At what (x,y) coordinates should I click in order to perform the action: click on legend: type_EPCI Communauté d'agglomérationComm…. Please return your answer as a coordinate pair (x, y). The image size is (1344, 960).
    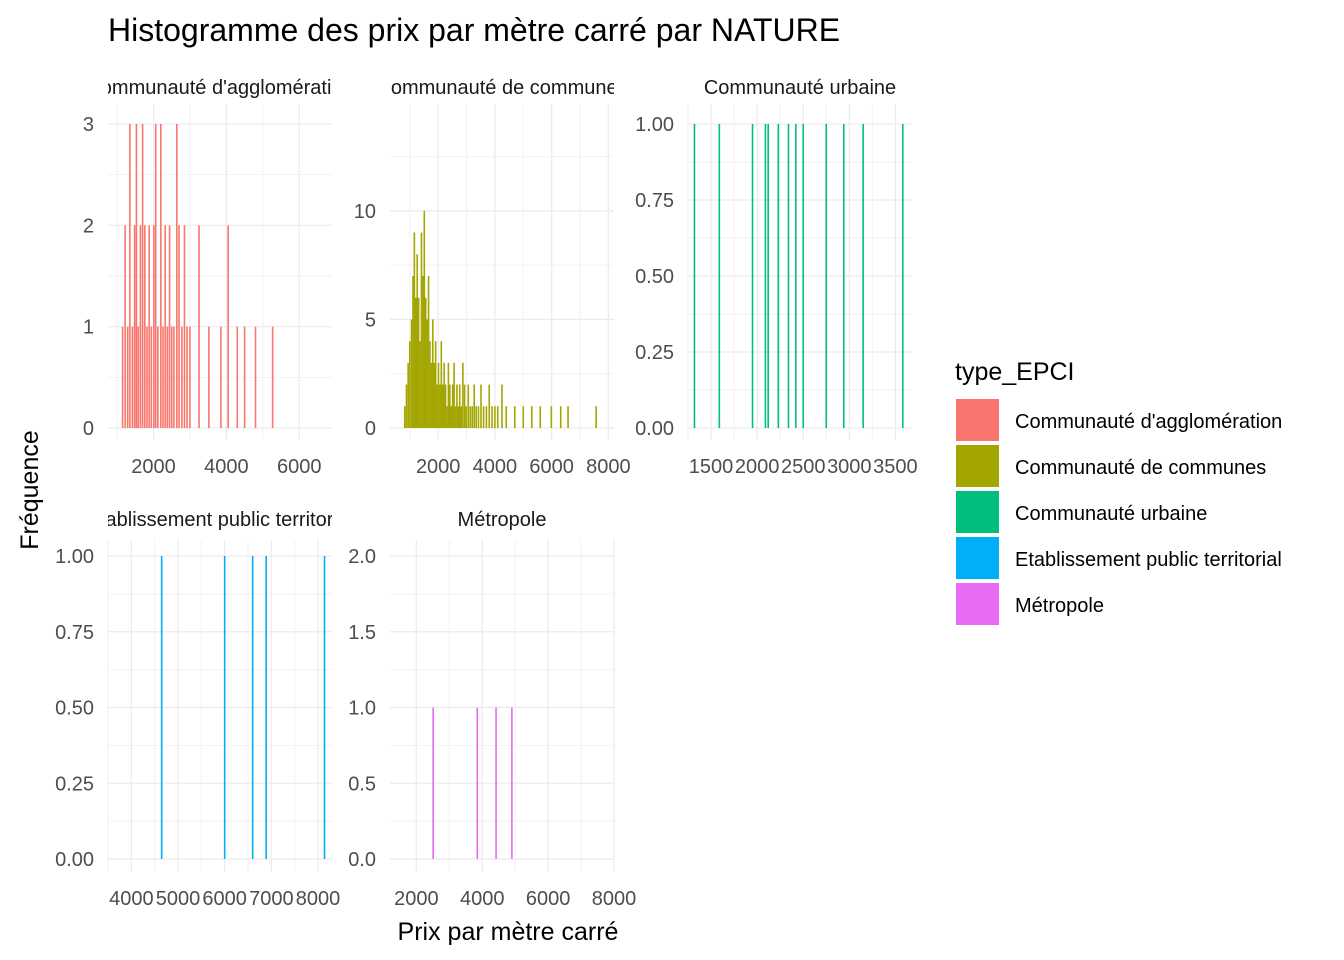
    Looking at the image, I should click on (1118, 491).